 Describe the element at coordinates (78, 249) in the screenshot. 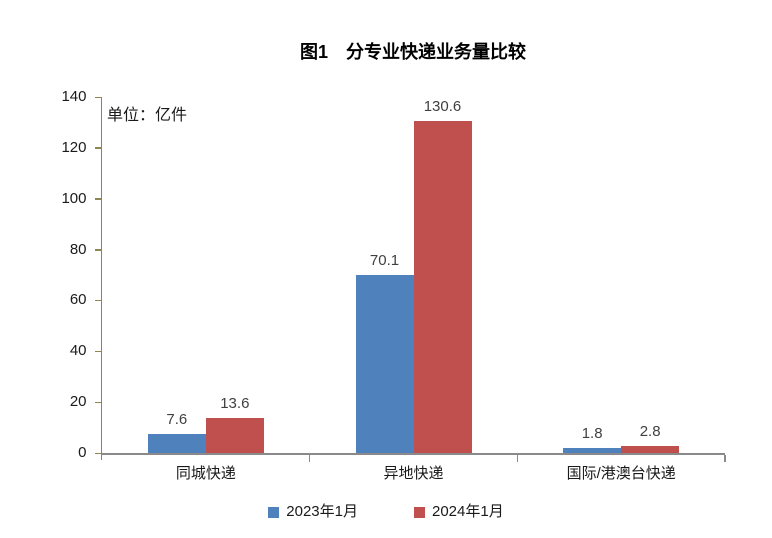

I see `y-tick-label: 80` at that location.